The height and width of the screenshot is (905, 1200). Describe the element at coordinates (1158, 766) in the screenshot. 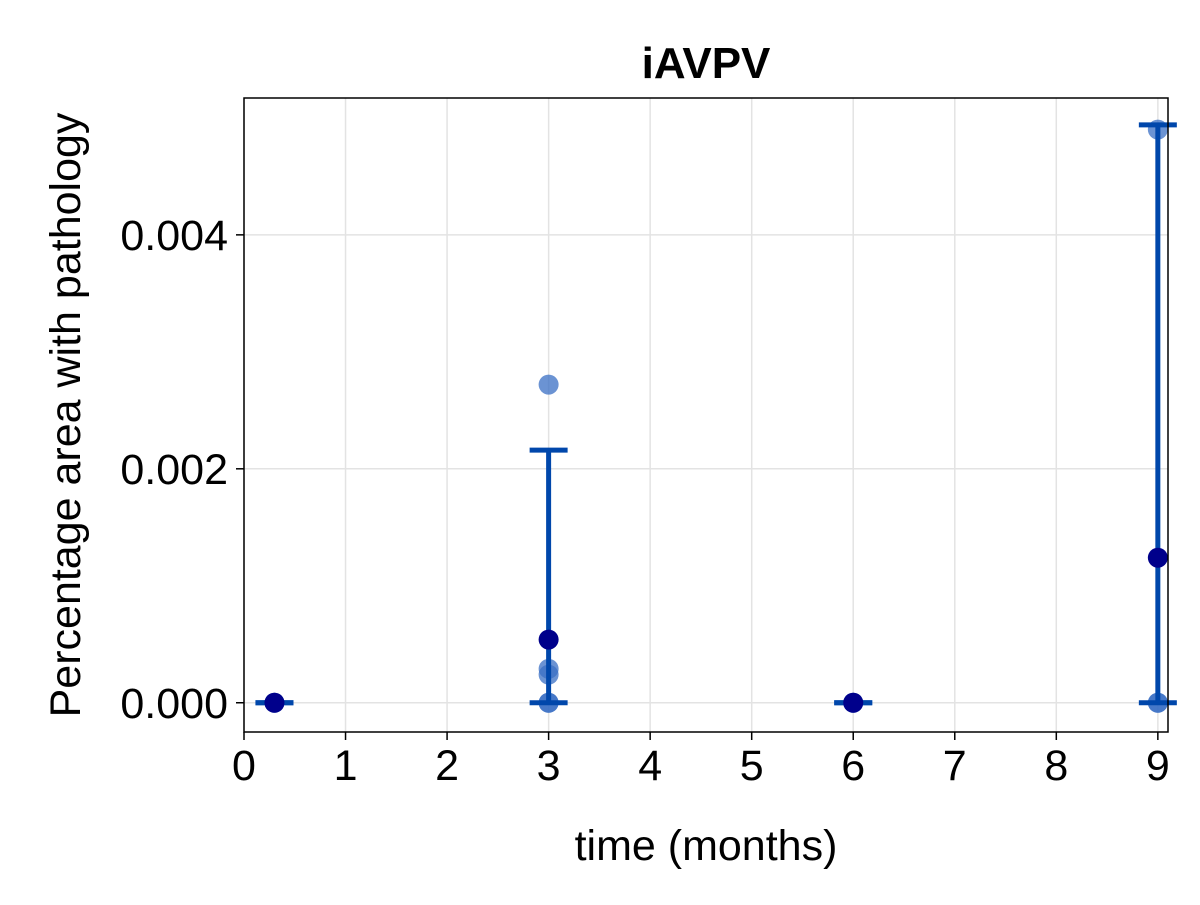

I see `x-tick-label: 9` at that location.